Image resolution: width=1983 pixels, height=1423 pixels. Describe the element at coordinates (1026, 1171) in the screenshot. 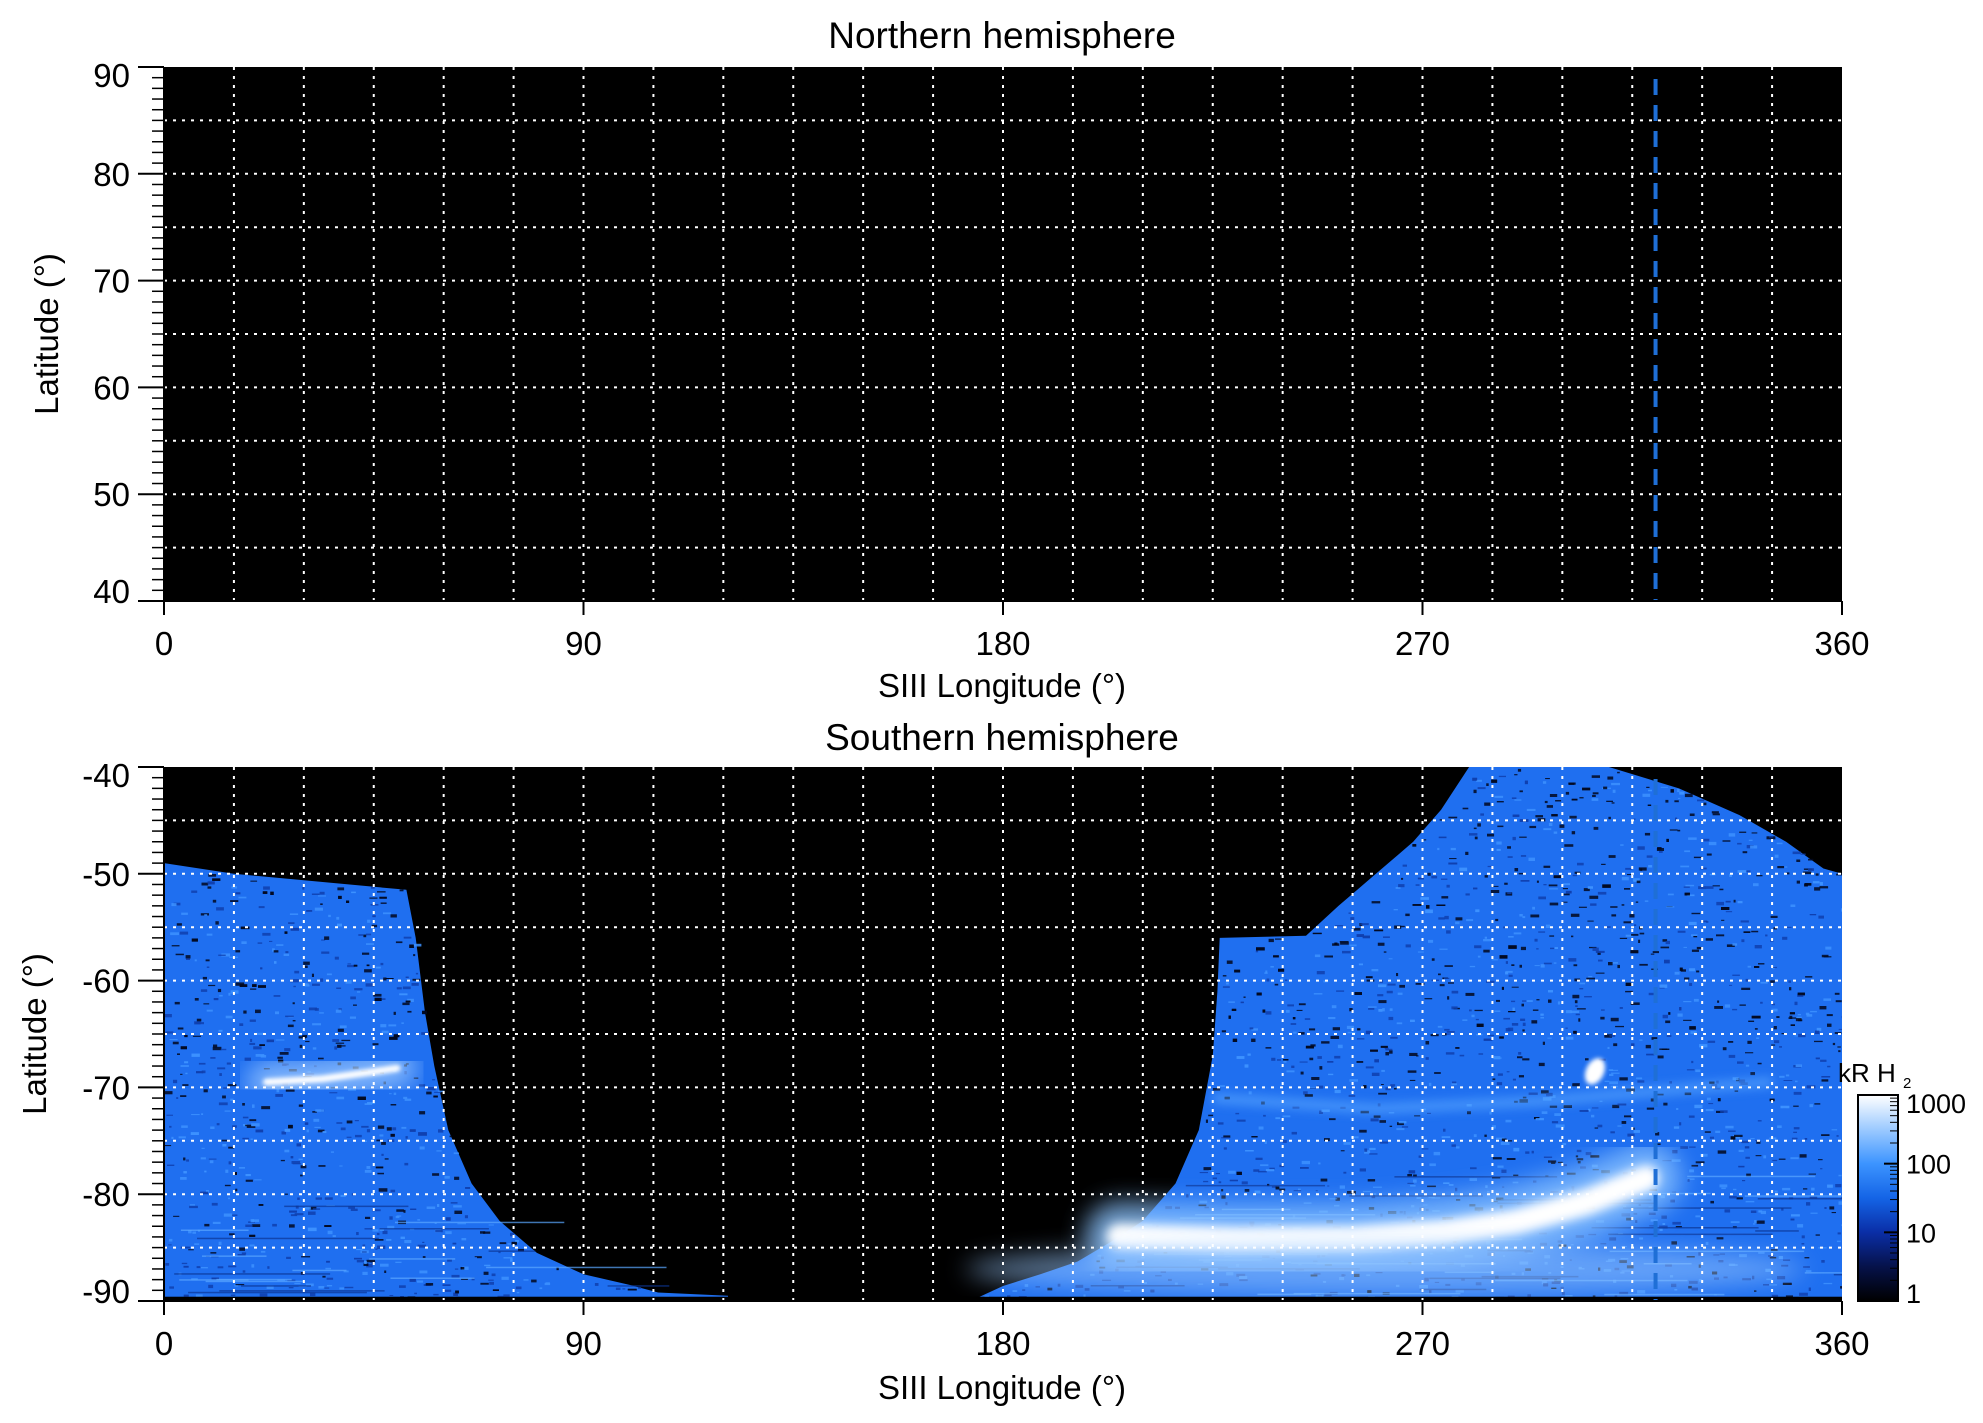

I see `emission-bright-features` at that location.